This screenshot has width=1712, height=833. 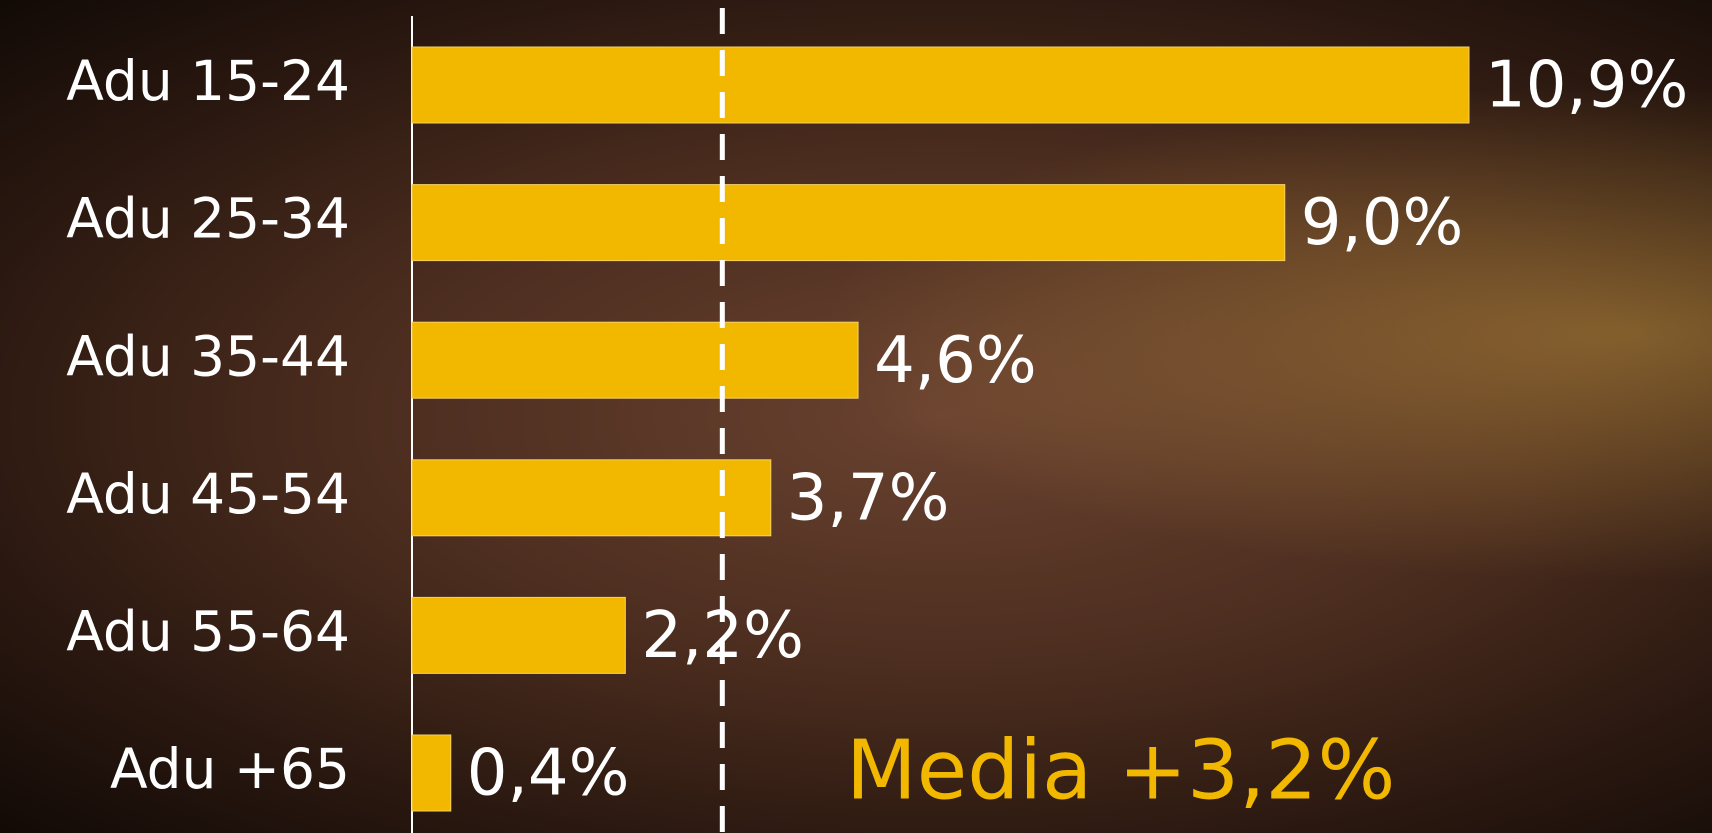 What do you see at coordinates (868, 498) in the screenshot?
I see `value-label: 3,7%` at bounding box center [868, 498].